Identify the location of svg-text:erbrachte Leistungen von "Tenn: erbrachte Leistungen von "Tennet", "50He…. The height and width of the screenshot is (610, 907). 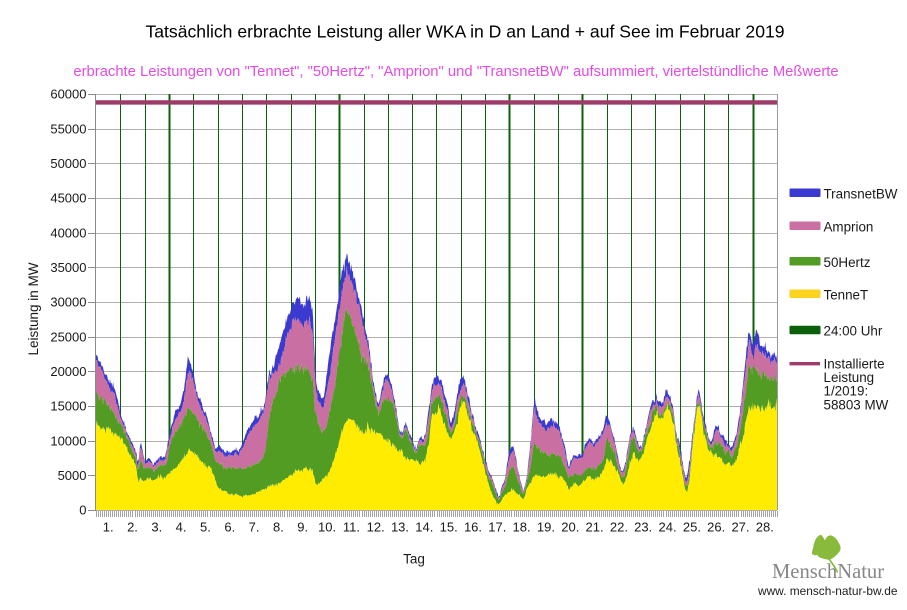
(455, 72).